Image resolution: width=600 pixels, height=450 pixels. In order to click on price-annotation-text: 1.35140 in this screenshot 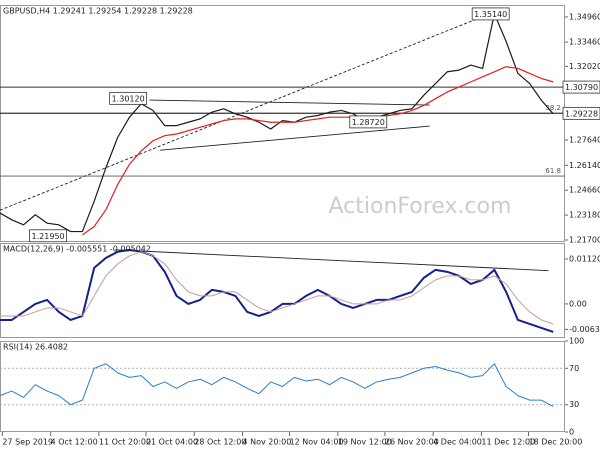, I will do `click(490, 14)`.